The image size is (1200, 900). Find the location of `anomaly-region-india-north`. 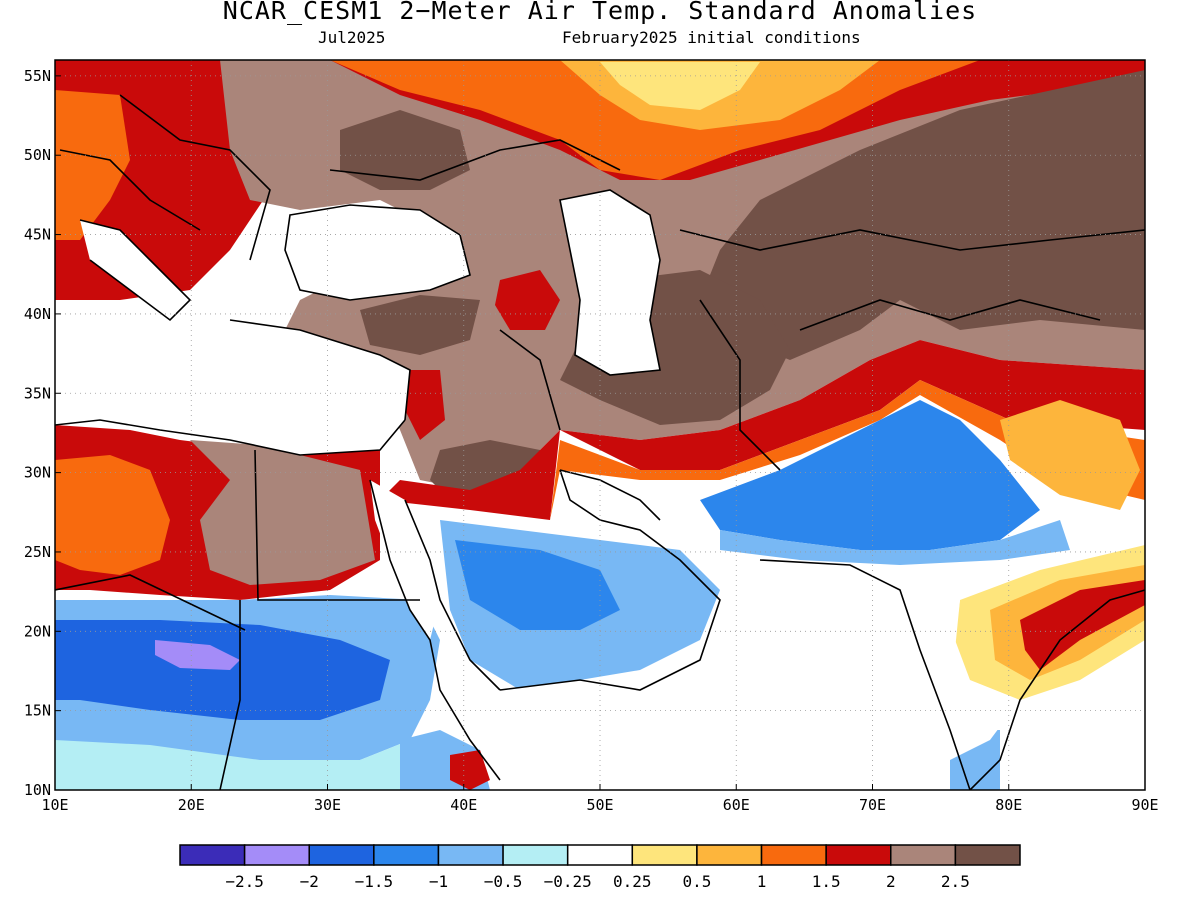

anomaly-region-india-north is located at coordinates (1070, 455).